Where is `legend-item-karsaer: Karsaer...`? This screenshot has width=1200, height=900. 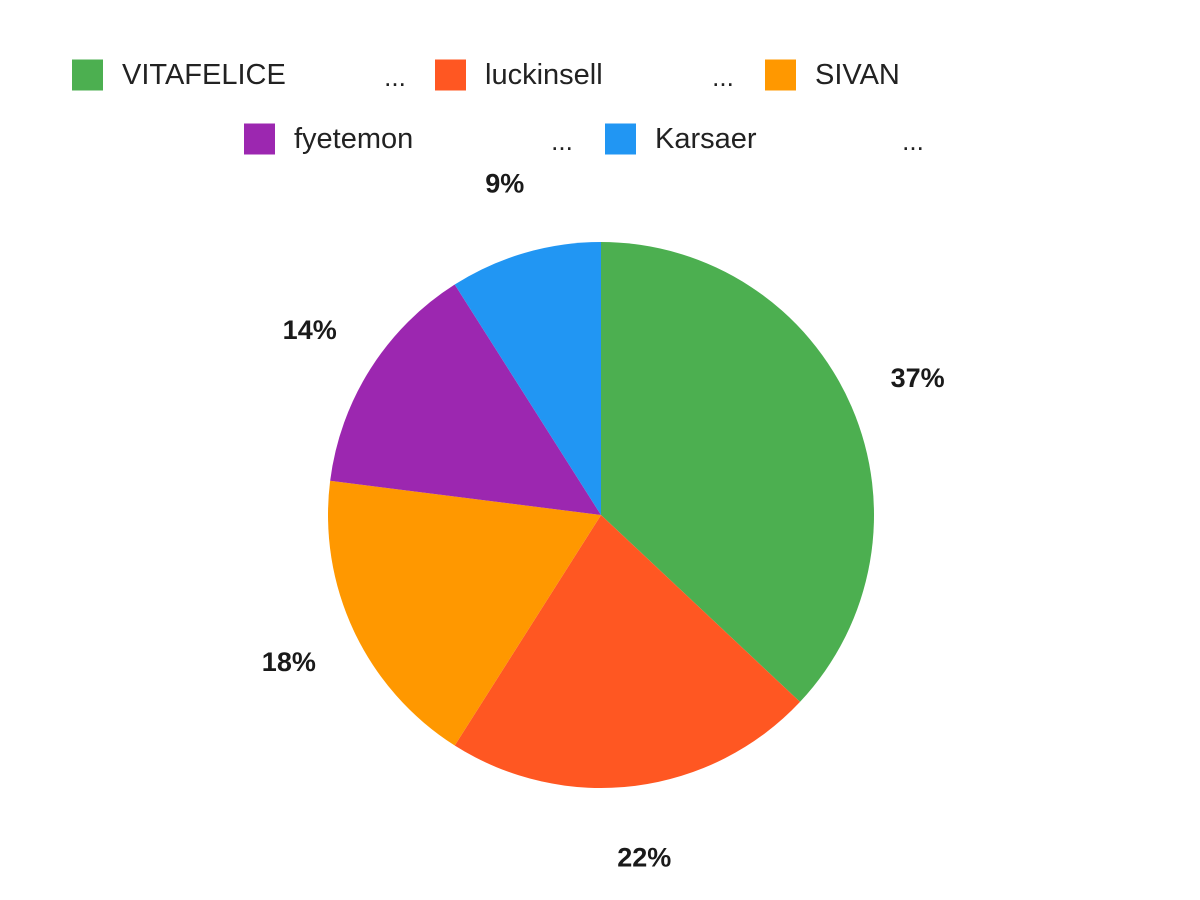 legend-item-karsaer: Karsaer... is located at coordinates (764, 139).